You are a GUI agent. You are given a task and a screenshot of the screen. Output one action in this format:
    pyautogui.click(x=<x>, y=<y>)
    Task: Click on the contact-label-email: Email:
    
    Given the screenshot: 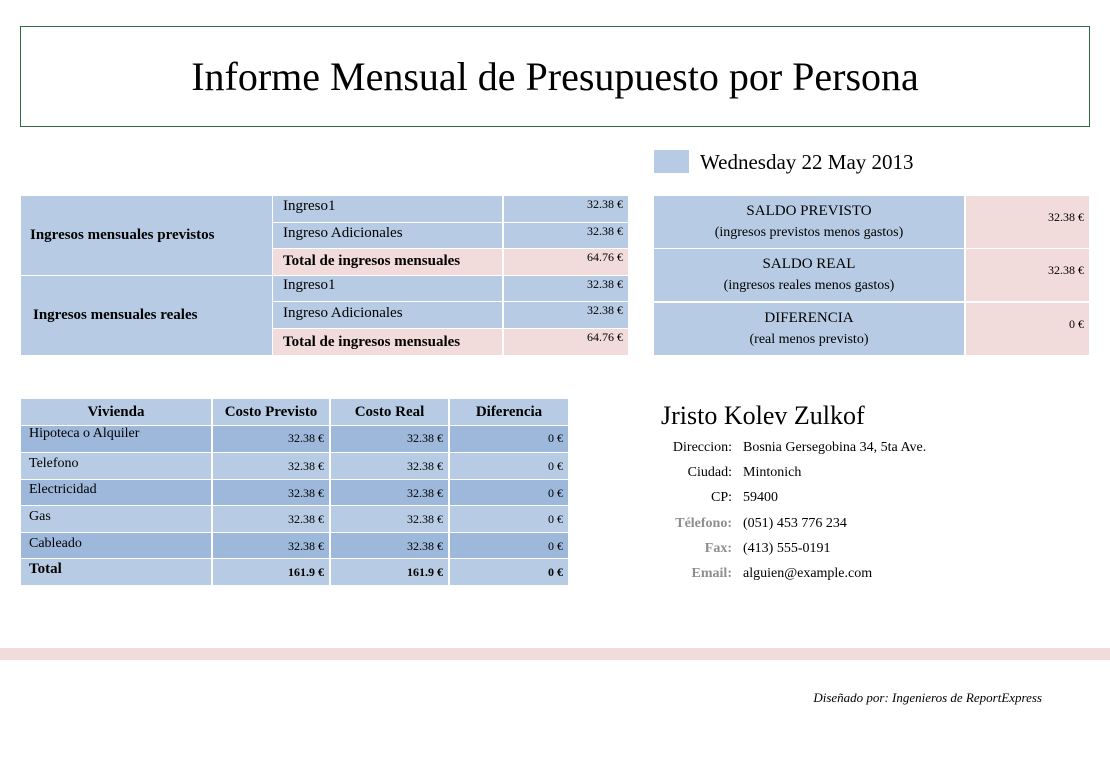 What is the action you would take?
    pyautogui.click(x=711, y=573)
    